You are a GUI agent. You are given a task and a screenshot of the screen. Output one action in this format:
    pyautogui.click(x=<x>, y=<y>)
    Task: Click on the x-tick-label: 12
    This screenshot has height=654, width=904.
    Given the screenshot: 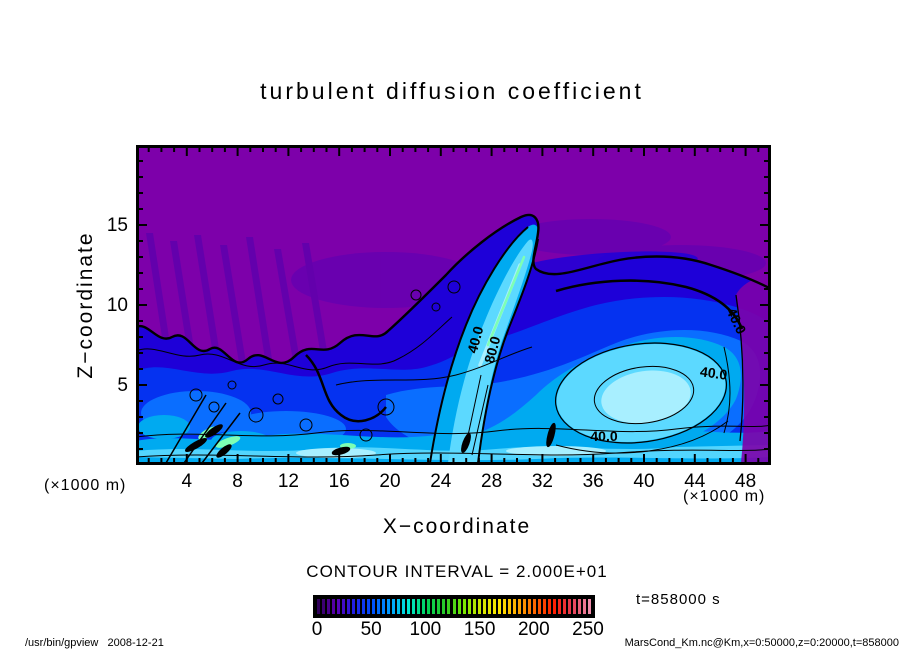 What is the action you would take?
    pyautogui.click(x=288, y=481)
    